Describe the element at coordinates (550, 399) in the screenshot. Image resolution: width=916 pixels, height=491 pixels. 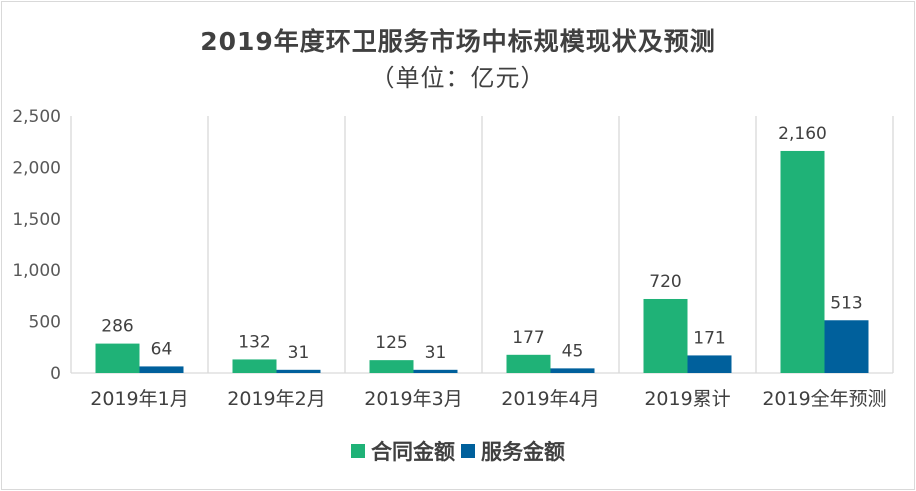
I see `x-tick-label: 2019年4月` at that location.